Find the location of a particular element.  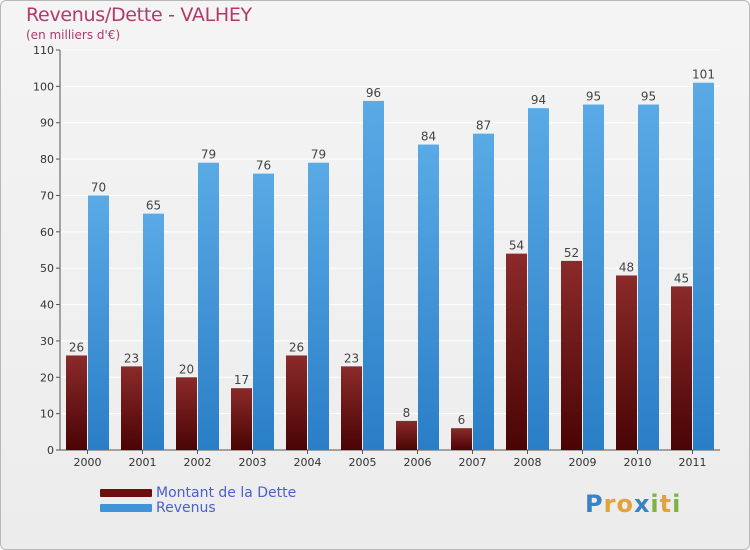

data-label-revenus: 76 is located at coordinates (263, 166).